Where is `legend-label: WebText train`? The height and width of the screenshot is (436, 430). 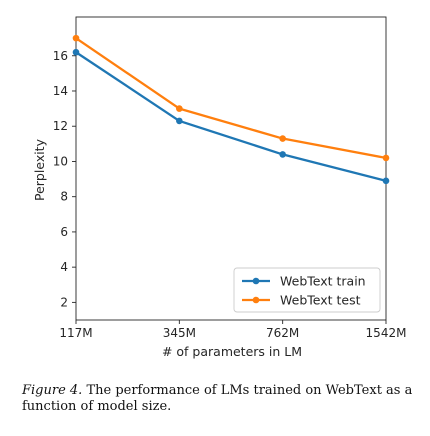 legend-label: WebText train is located at coordinates (323, 281).